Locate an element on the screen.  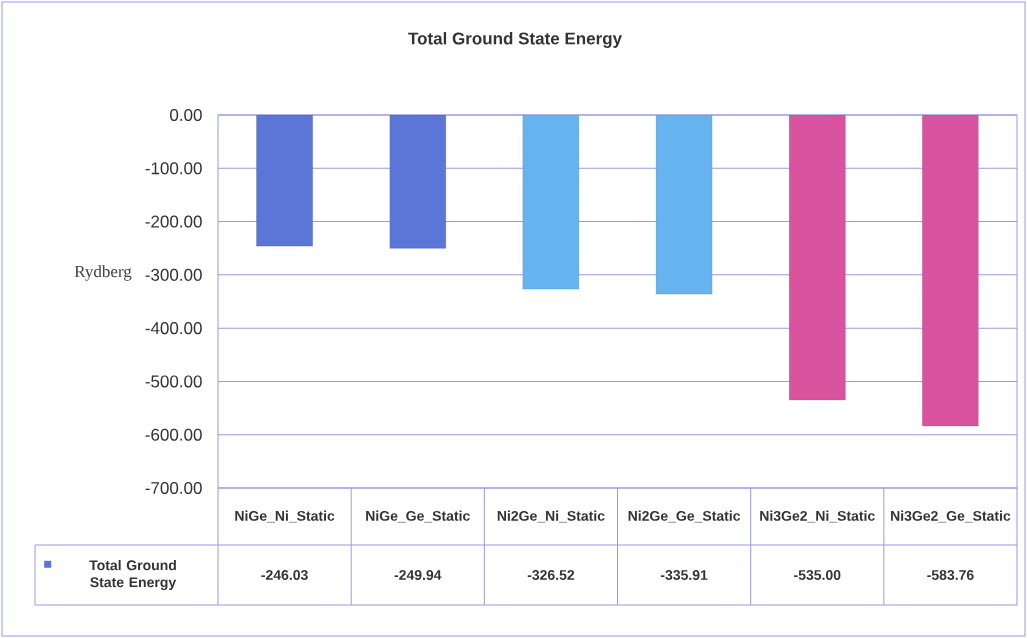
y-tick-label: -200.00 is located at coordinates (173, 221).